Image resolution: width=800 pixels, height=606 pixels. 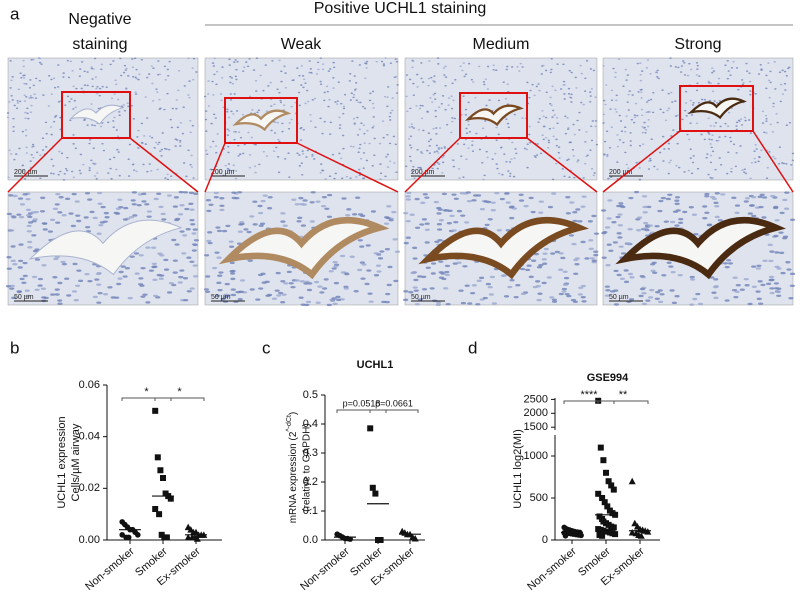 I want to click on data-point, so click(x=635, y=523).